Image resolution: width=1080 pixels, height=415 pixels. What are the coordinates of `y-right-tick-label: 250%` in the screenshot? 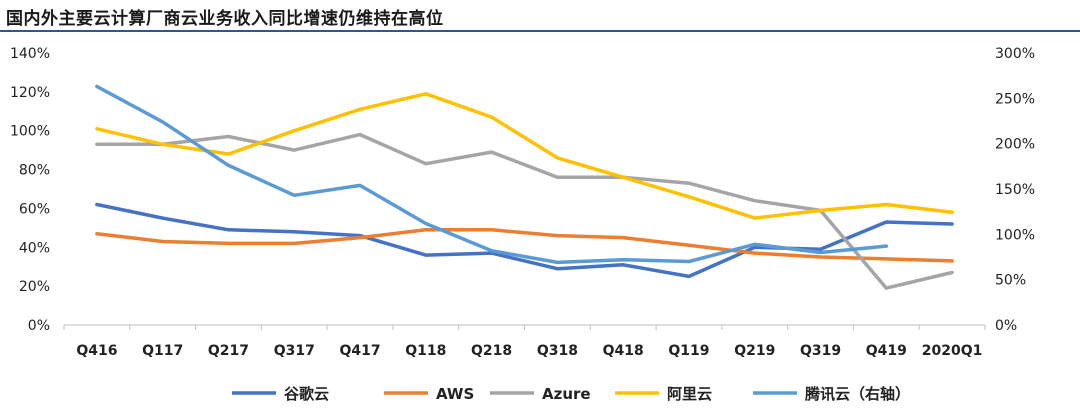 It's located at (1015, 99).